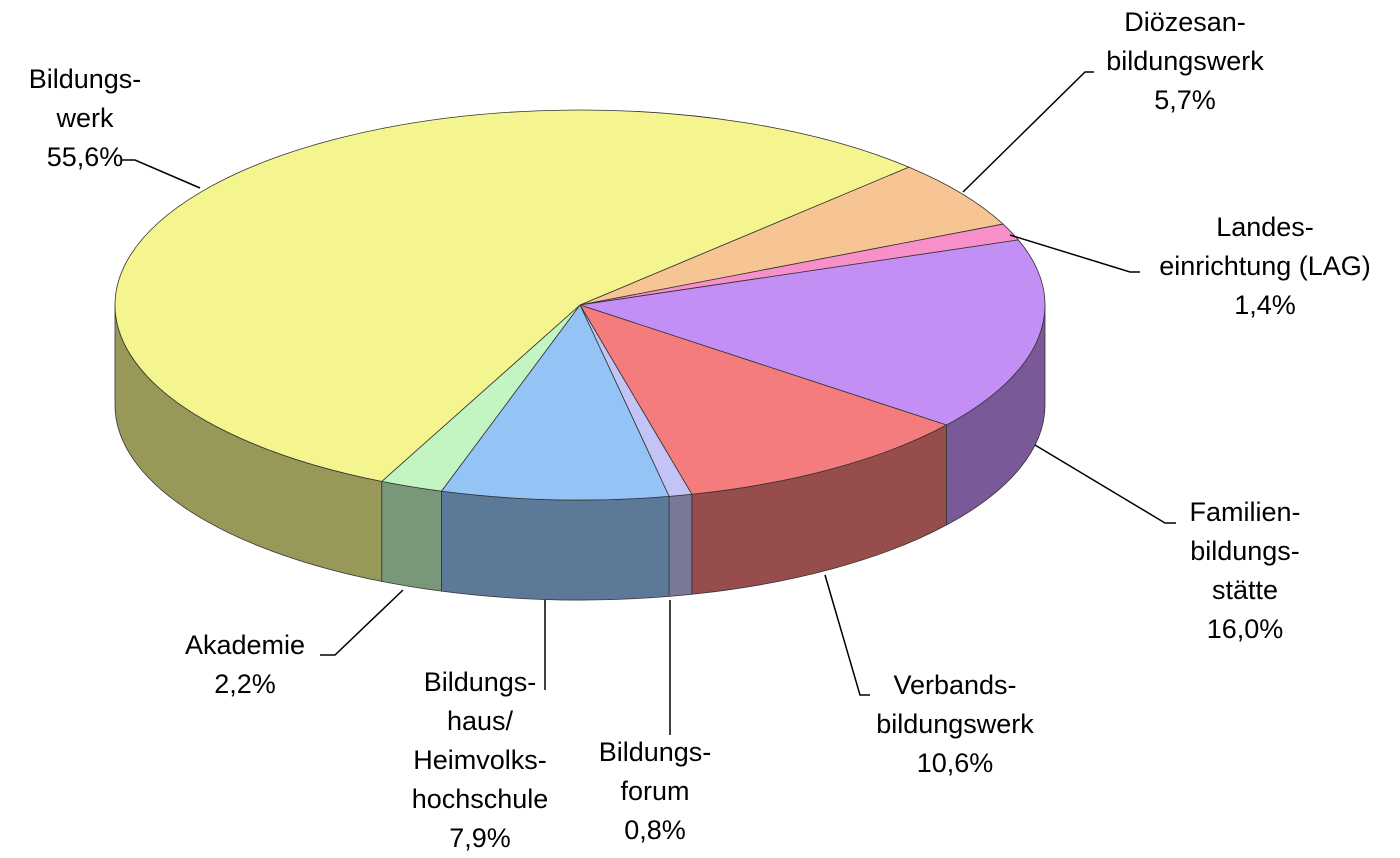 This screenshot has height=858, width=1400. I want to click on slice-label: Verbands- bildungswerk 10,6%, so click(955, 724).